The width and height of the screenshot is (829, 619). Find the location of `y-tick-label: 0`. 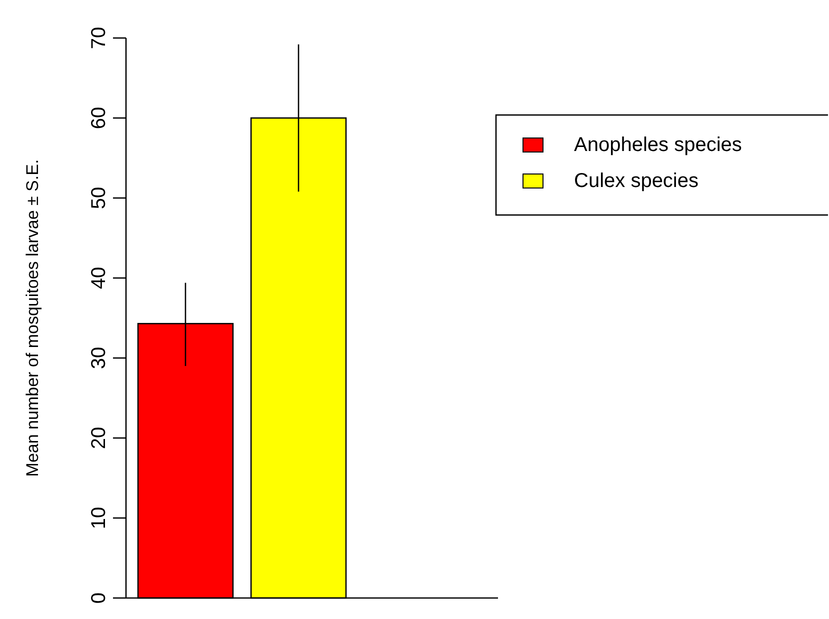

y-tick-label: 0 is located at coordinates (99, 598).